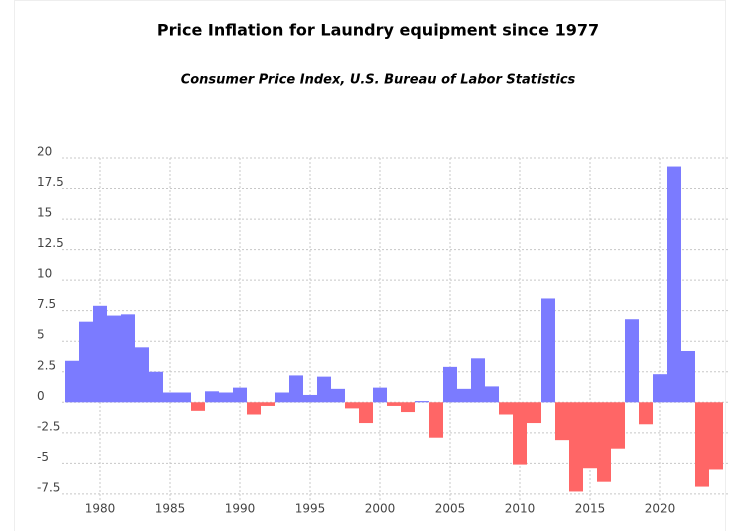 The width and height of the screenshot is (742, 531). Describe the element at coordinates (44, 152) in the screenshot. I see `y-tick-label: 20` at that location.